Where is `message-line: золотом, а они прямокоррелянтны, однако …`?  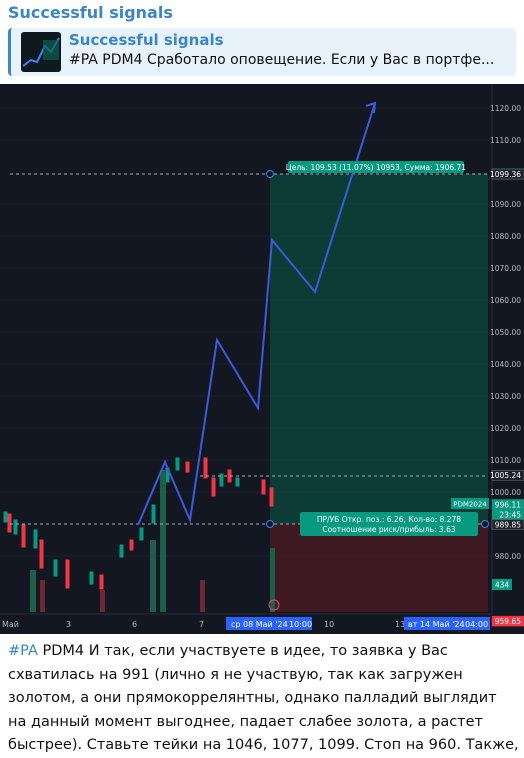
message-line: золотом, а они прямокоррелянтны, однако … is located at coordinates (263, 699).